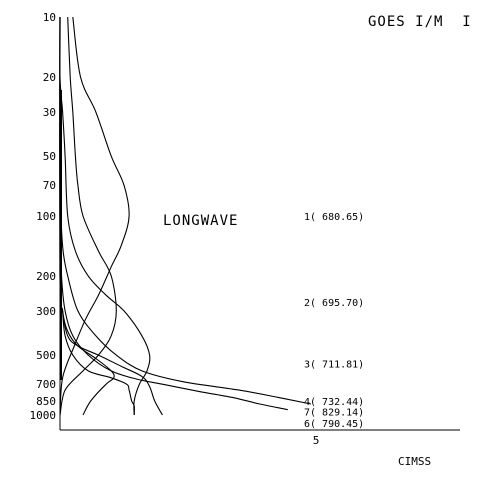  Describe the element at coordinates (46, 401) in the screenshot. I see `y-tick-label: 850` at that location.